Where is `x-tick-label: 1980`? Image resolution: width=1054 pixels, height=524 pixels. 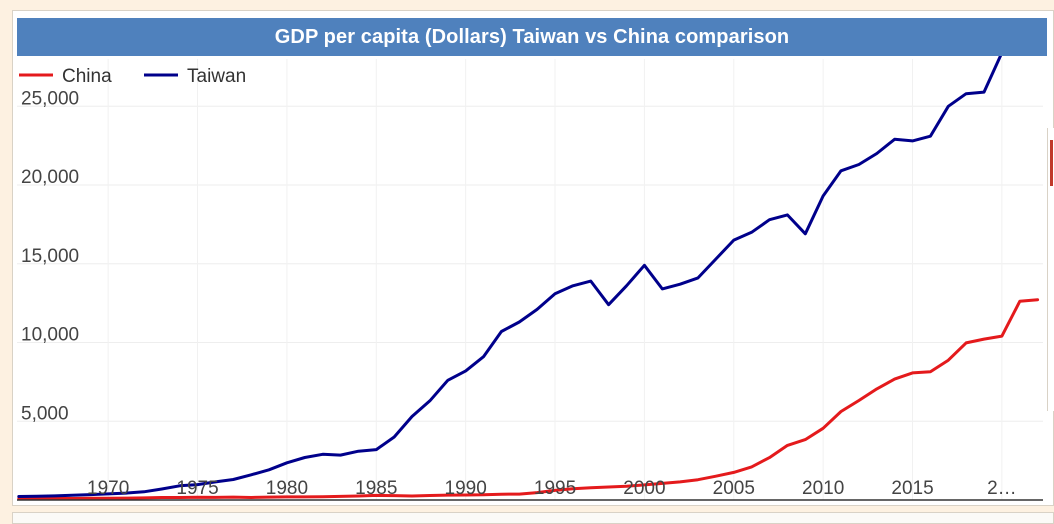
x-tick-label: 1980 is located at coordinates (287, 488).